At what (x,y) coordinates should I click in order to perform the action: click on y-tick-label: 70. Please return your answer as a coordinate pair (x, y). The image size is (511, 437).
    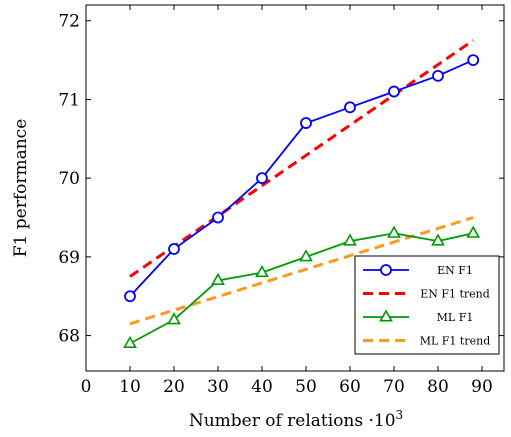
    Looking at the image, I should click on (69, 179).